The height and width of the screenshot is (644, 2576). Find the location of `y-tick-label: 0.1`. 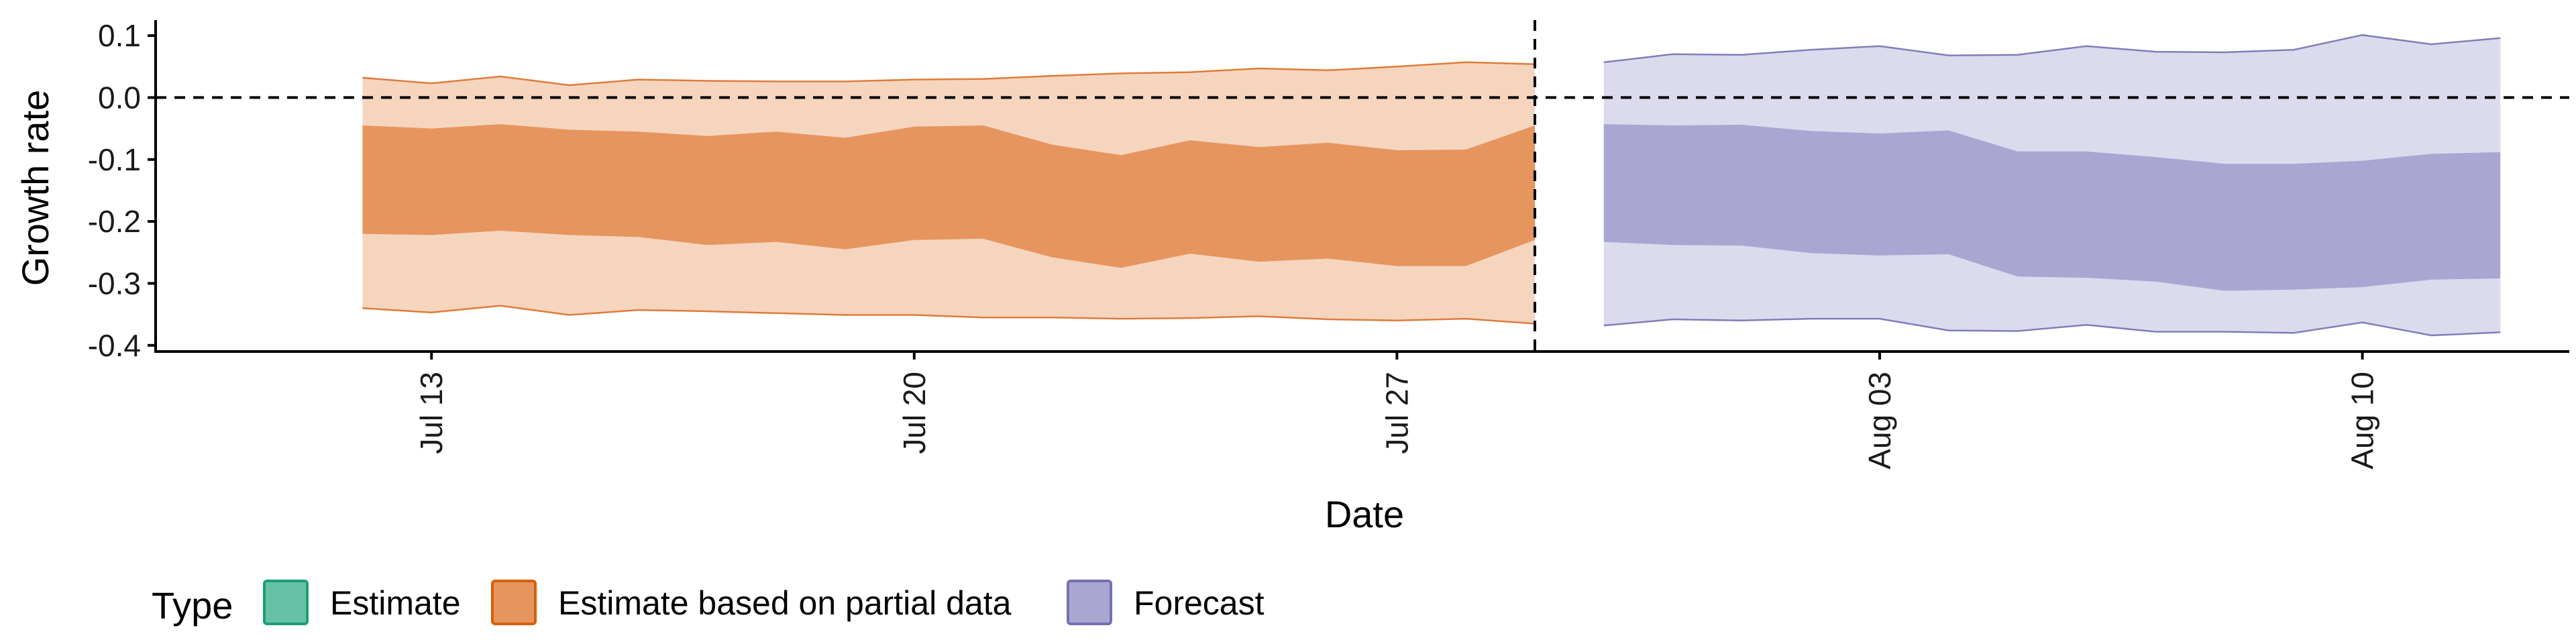

y-tick-label: 0.1 is located at coordinates (119, 35).